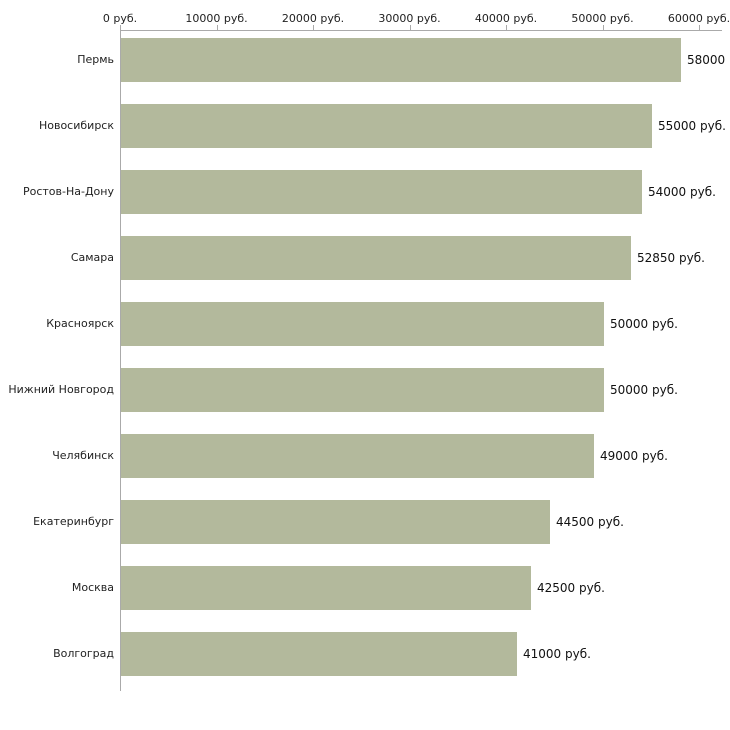 The width and height of the screenshot is (730, 730). I want to click on bar-row: Новосибирск 55000 руб., so click(365, 126).